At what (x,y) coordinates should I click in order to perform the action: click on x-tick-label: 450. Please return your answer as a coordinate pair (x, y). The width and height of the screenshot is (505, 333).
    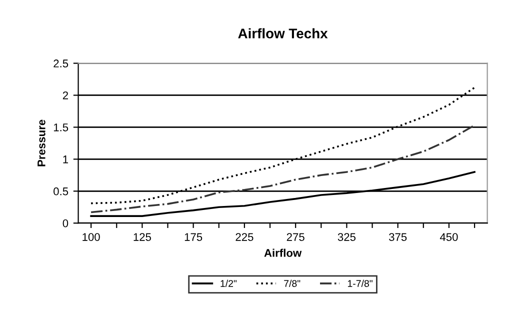
    Looking at the image, I should click on (449, 237).